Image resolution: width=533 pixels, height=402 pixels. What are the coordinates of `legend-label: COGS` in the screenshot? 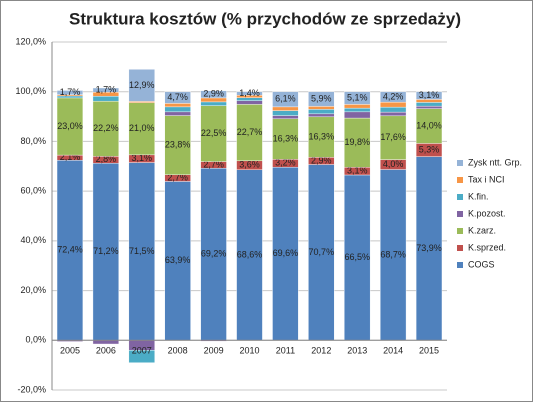 It's located at (481, 264).